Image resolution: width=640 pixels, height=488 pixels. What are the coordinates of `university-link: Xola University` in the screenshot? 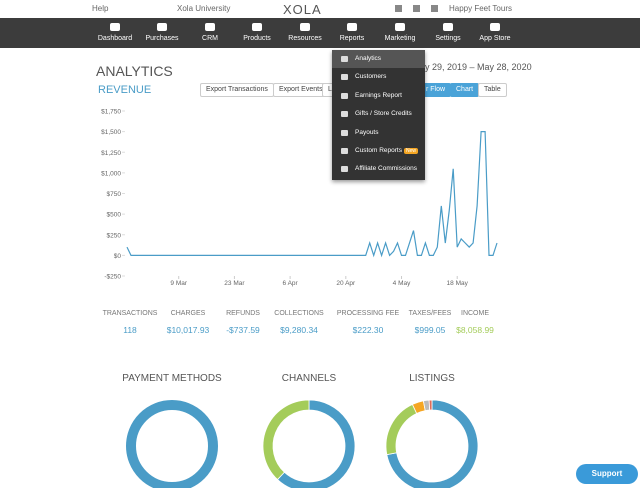 It's located at (204, 8).